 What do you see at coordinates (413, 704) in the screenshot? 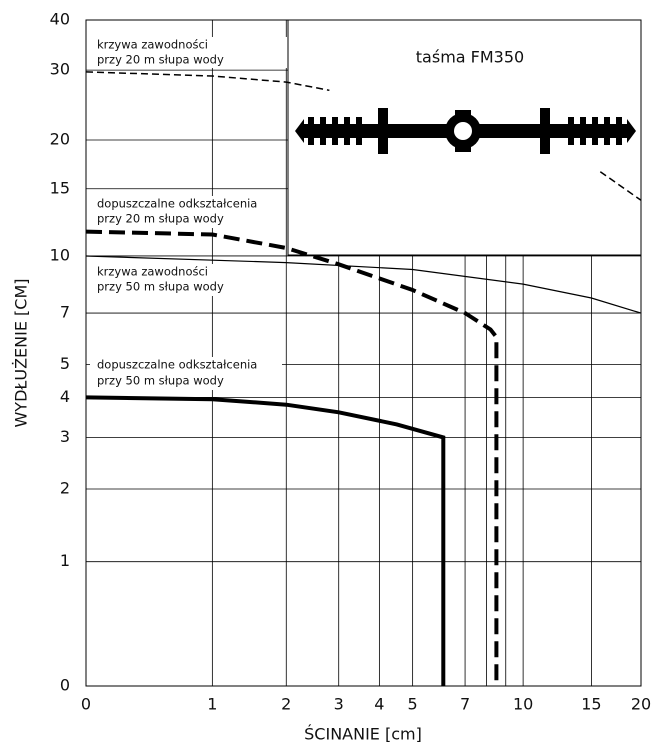
I see `x-tick-label: 5` at bounding box center [413, 704].